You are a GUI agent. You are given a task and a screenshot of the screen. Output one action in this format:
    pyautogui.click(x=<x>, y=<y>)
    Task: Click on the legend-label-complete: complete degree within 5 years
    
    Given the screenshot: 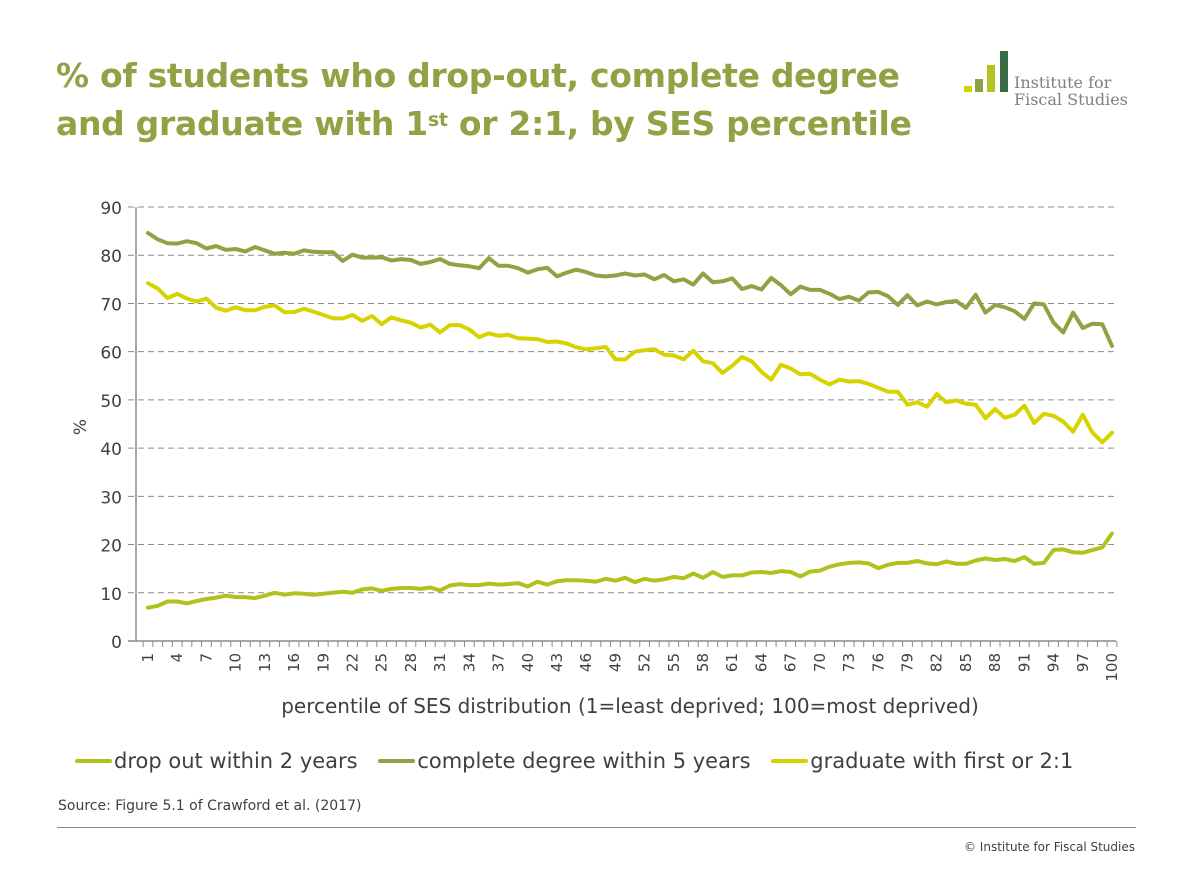 What is the action you would take?
    pyautogui.click(x=584, y=761)
    